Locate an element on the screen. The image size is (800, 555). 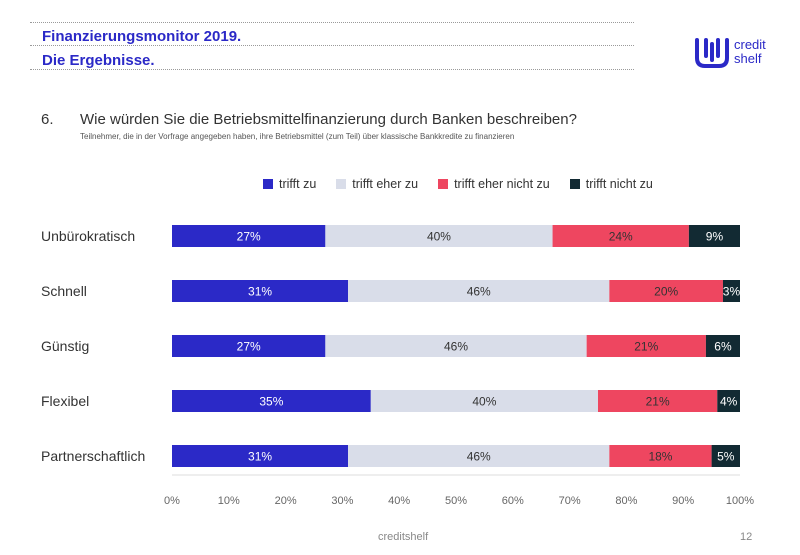
page-subtitle: Die Ergebnisse. is located at coordinates (98, 60).